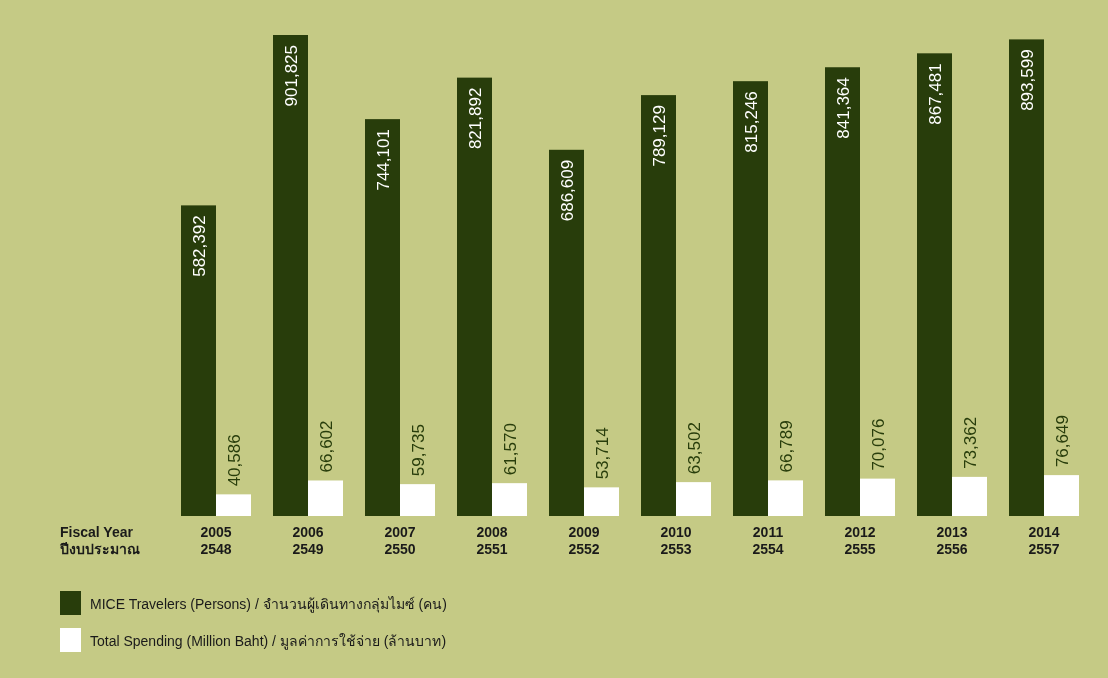  I want to click on data-label: 59,735, so click(418, 450).